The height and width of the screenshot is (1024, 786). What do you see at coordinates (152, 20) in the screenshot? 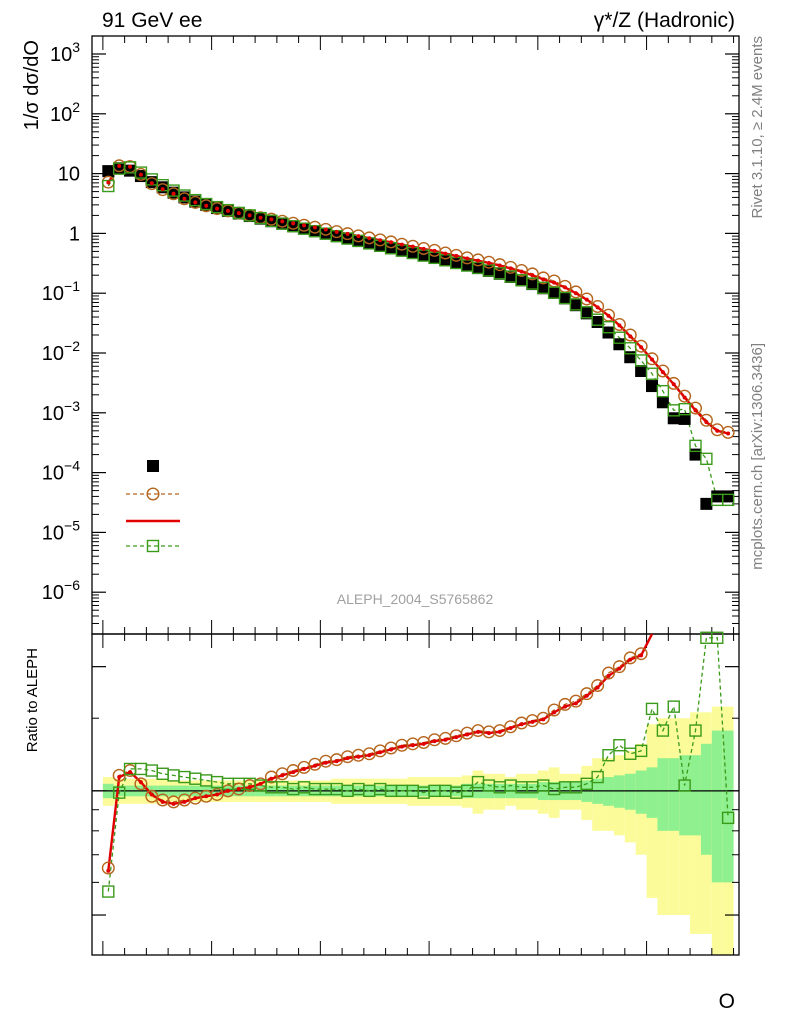
I see `header-left: 91 GeV ee` at bounding box center [152, 20].